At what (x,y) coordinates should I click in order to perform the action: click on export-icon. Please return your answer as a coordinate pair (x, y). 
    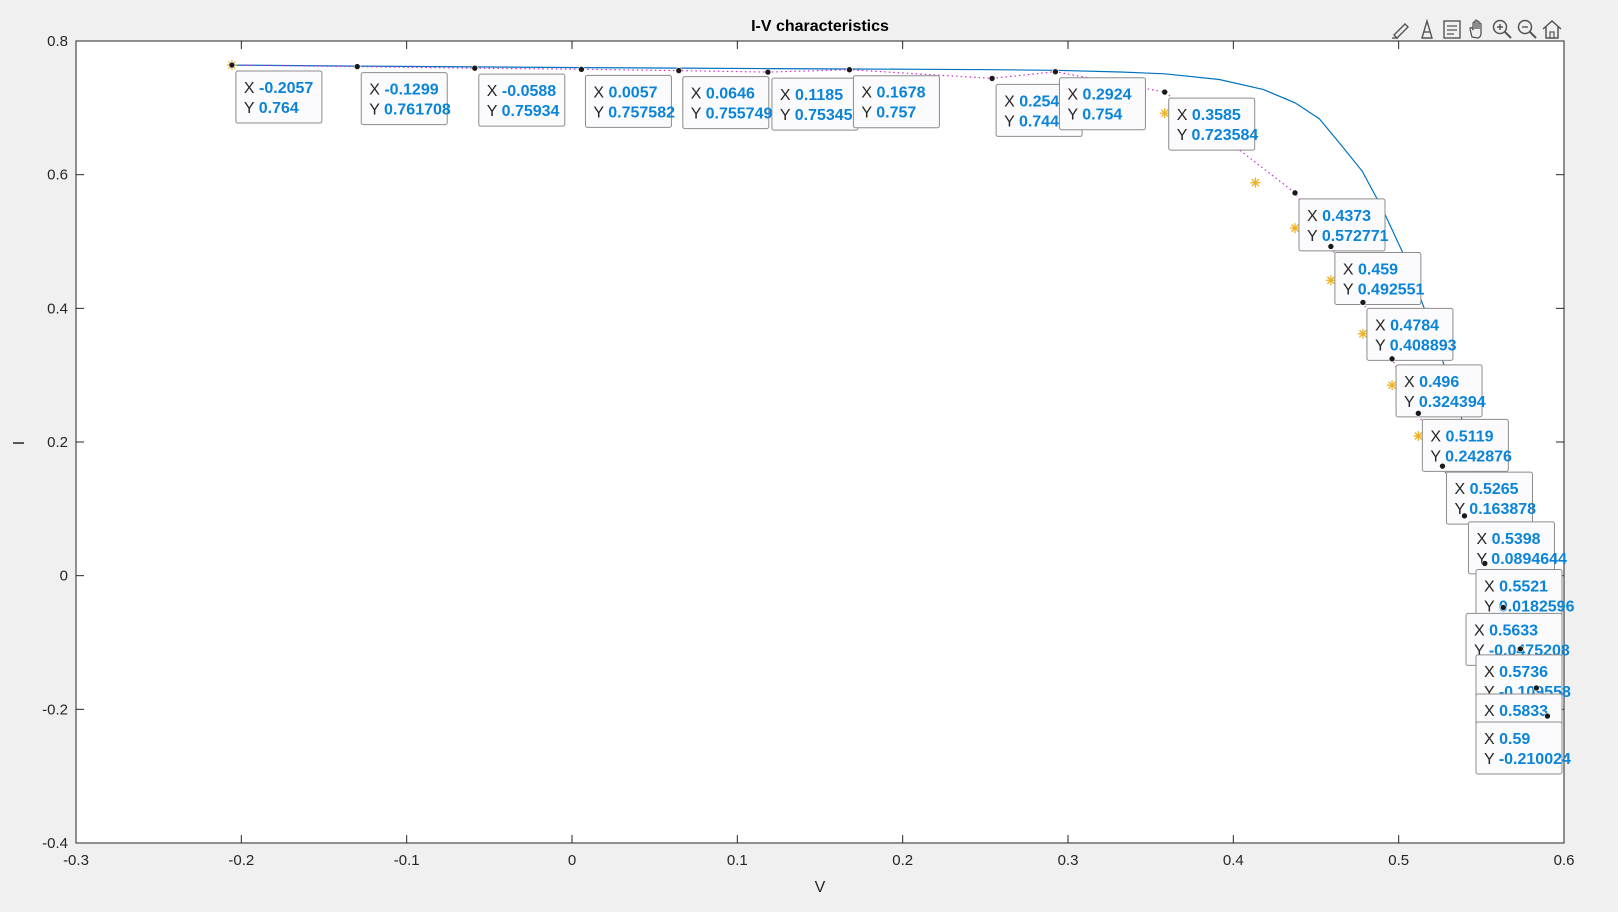
    Looking at the image, I should click on (1452, 29).